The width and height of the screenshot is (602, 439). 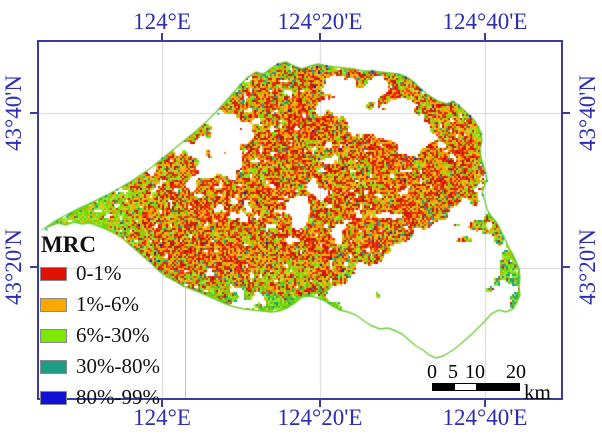 What do you see at coordinates (118, 397) in the screenshot?
I see `legend-item-label: 80%-99%` at bounding box center [118, 397].